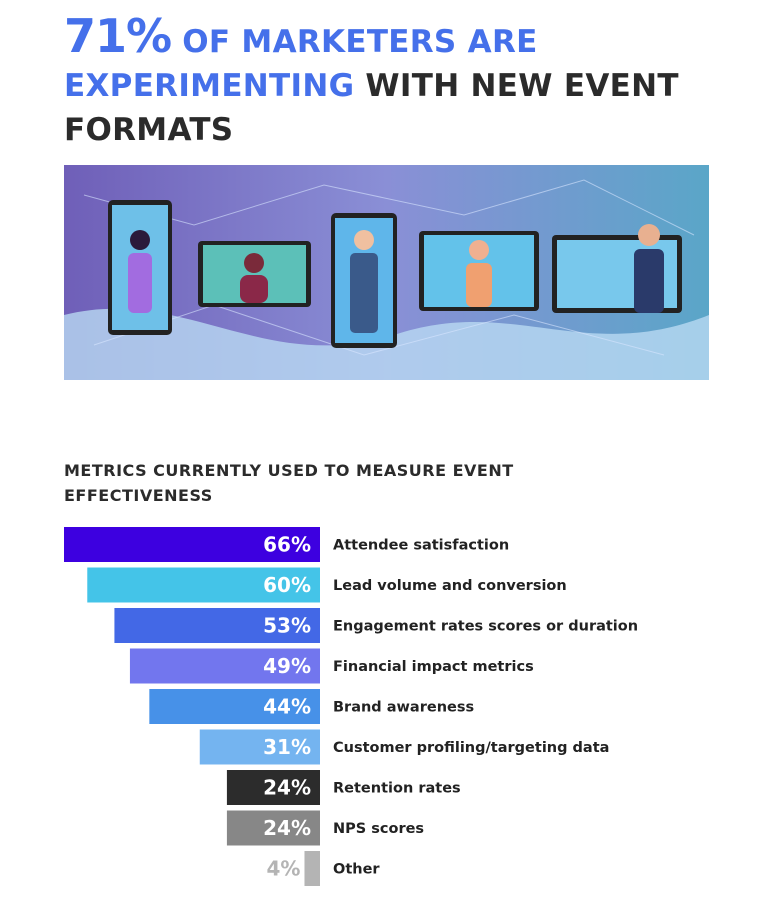 The height and width of the screenshot is (901, 762). What do you see at coordinates (287, 666) in the screenshot?
I see `bar-value-label: 49%` at bounding box center [287, 666].